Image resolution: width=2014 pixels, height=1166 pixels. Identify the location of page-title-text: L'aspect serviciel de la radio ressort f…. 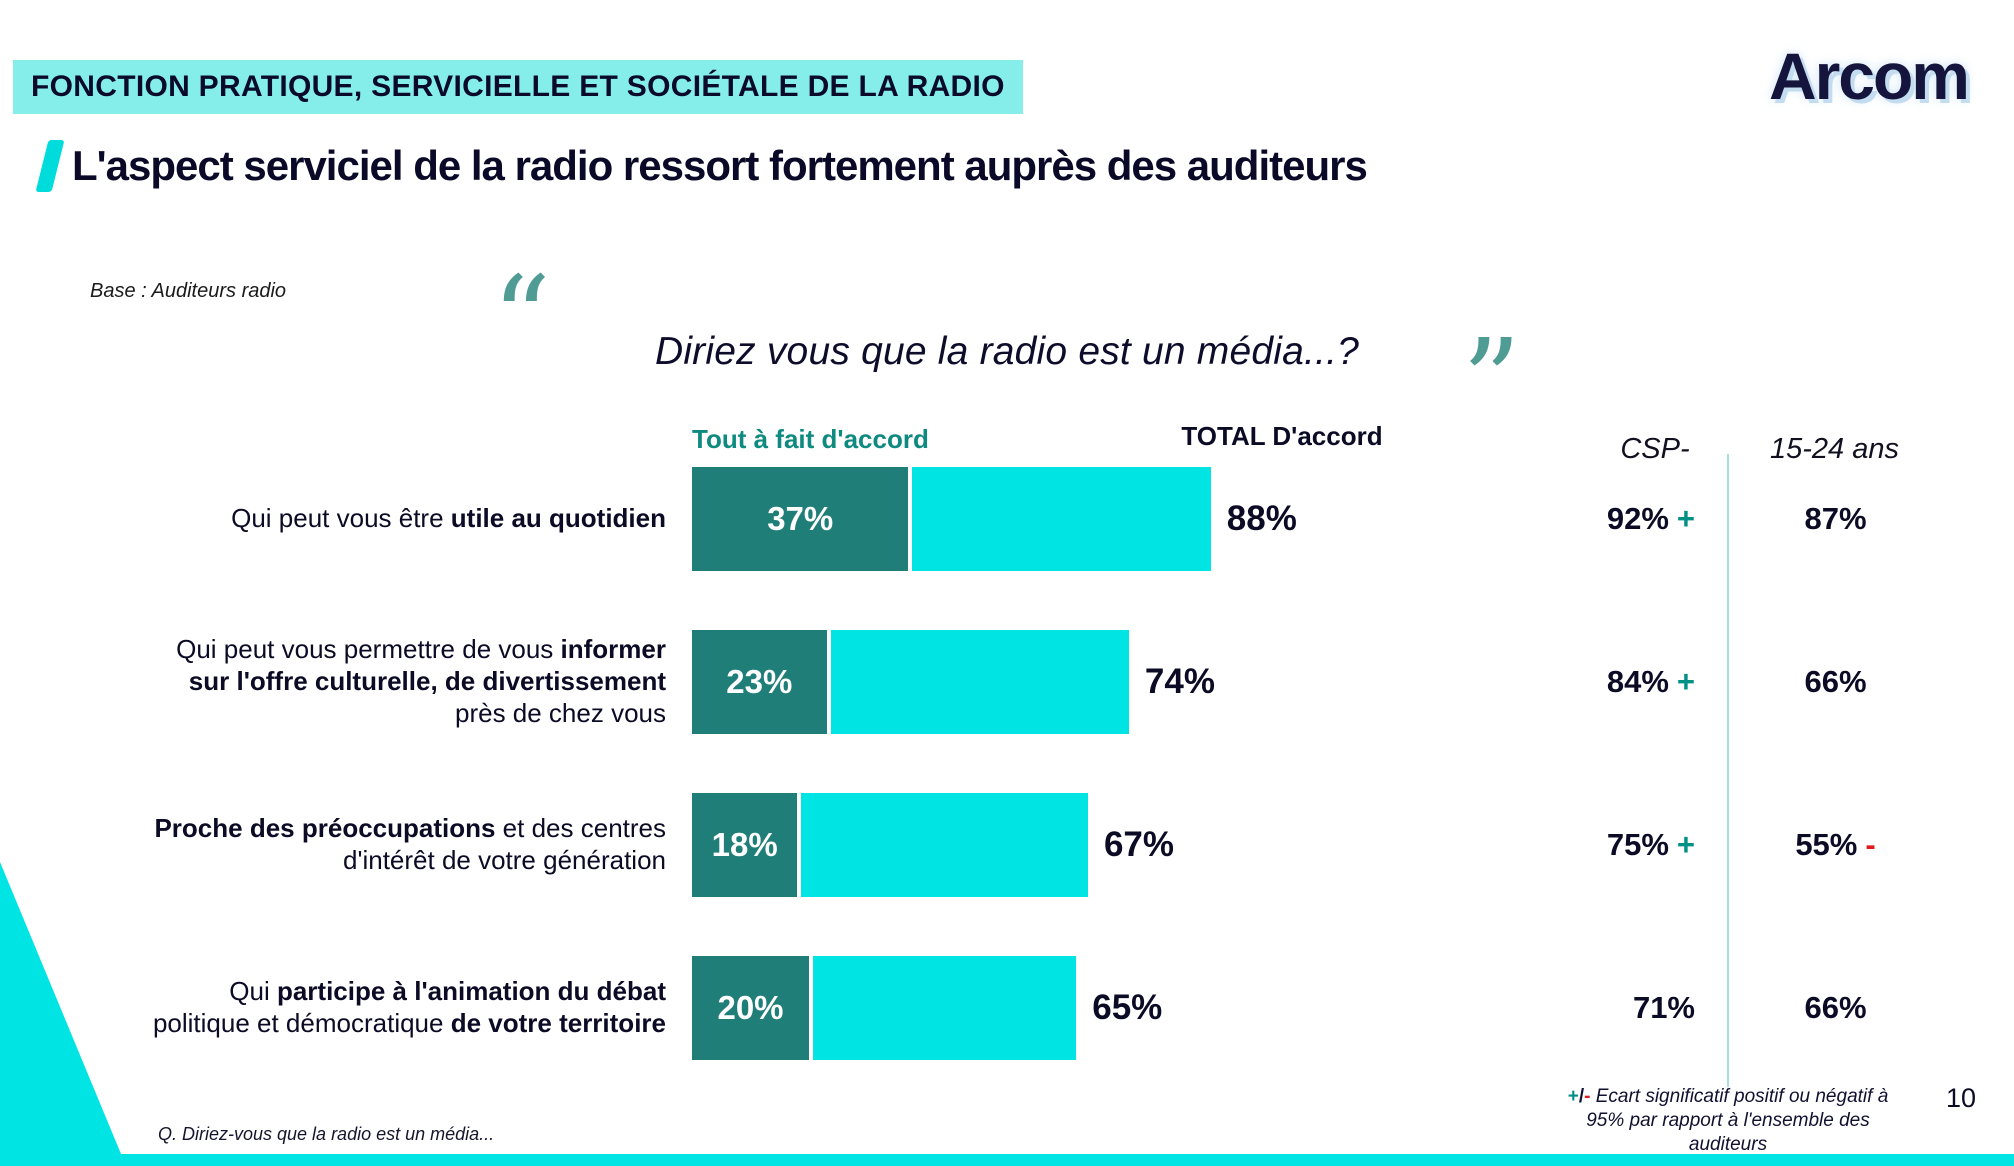
(720, 165).